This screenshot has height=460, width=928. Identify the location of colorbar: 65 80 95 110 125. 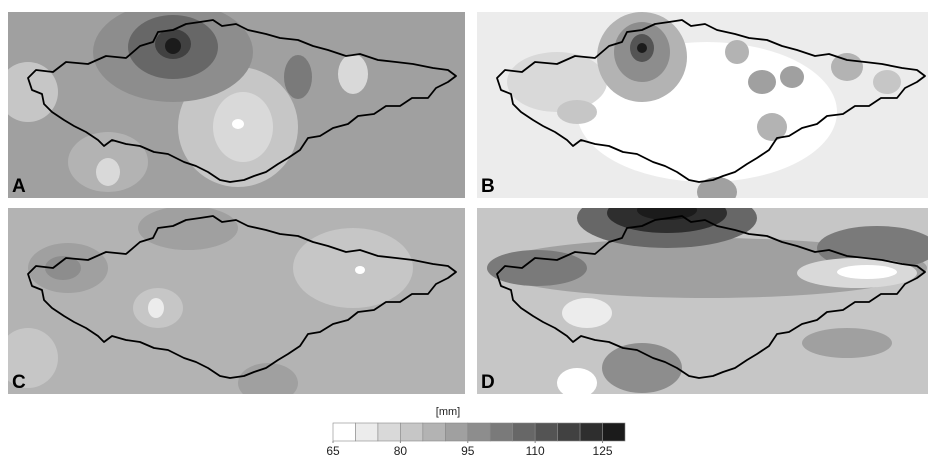
(476, 440).